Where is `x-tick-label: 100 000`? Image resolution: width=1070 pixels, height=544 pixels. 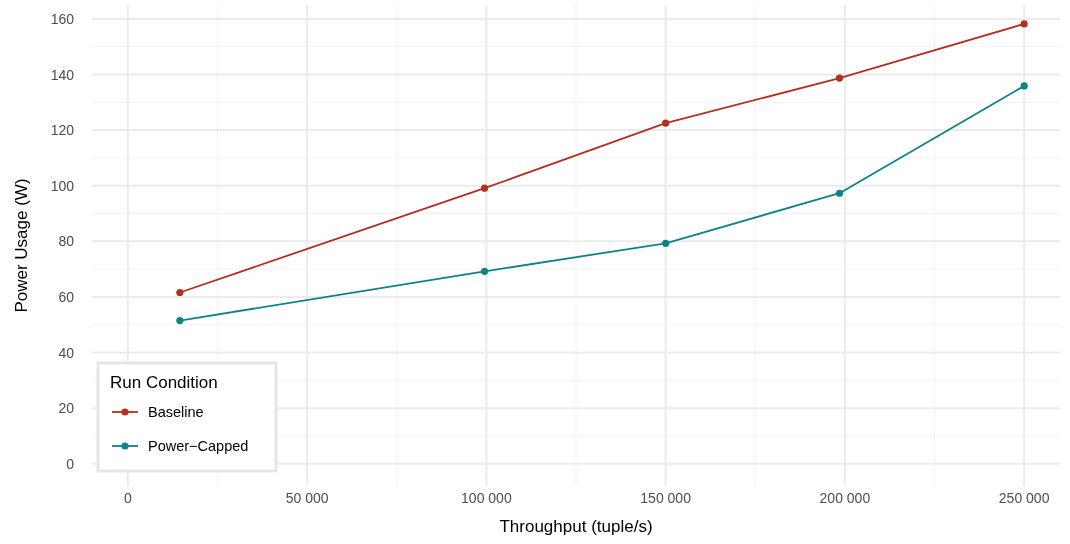 x-tick-label: 100 000 is located at coordinates (486, 498).